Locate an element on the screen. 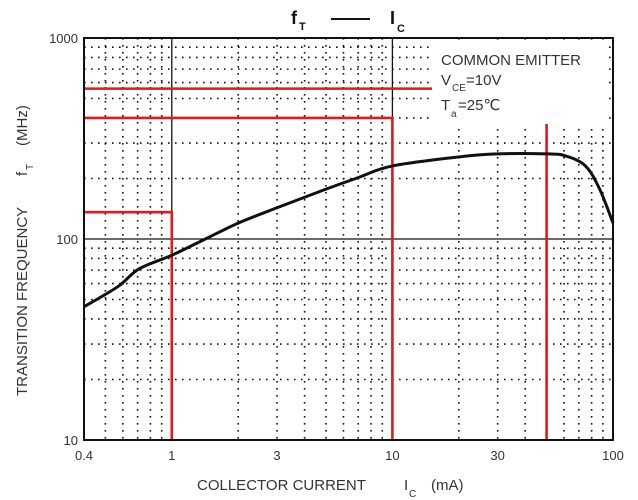 Image resolution: width=638 pixels, height=500 pixels. y-axis-ticks: 10 100 1000 is located at coordinates (63, 239).